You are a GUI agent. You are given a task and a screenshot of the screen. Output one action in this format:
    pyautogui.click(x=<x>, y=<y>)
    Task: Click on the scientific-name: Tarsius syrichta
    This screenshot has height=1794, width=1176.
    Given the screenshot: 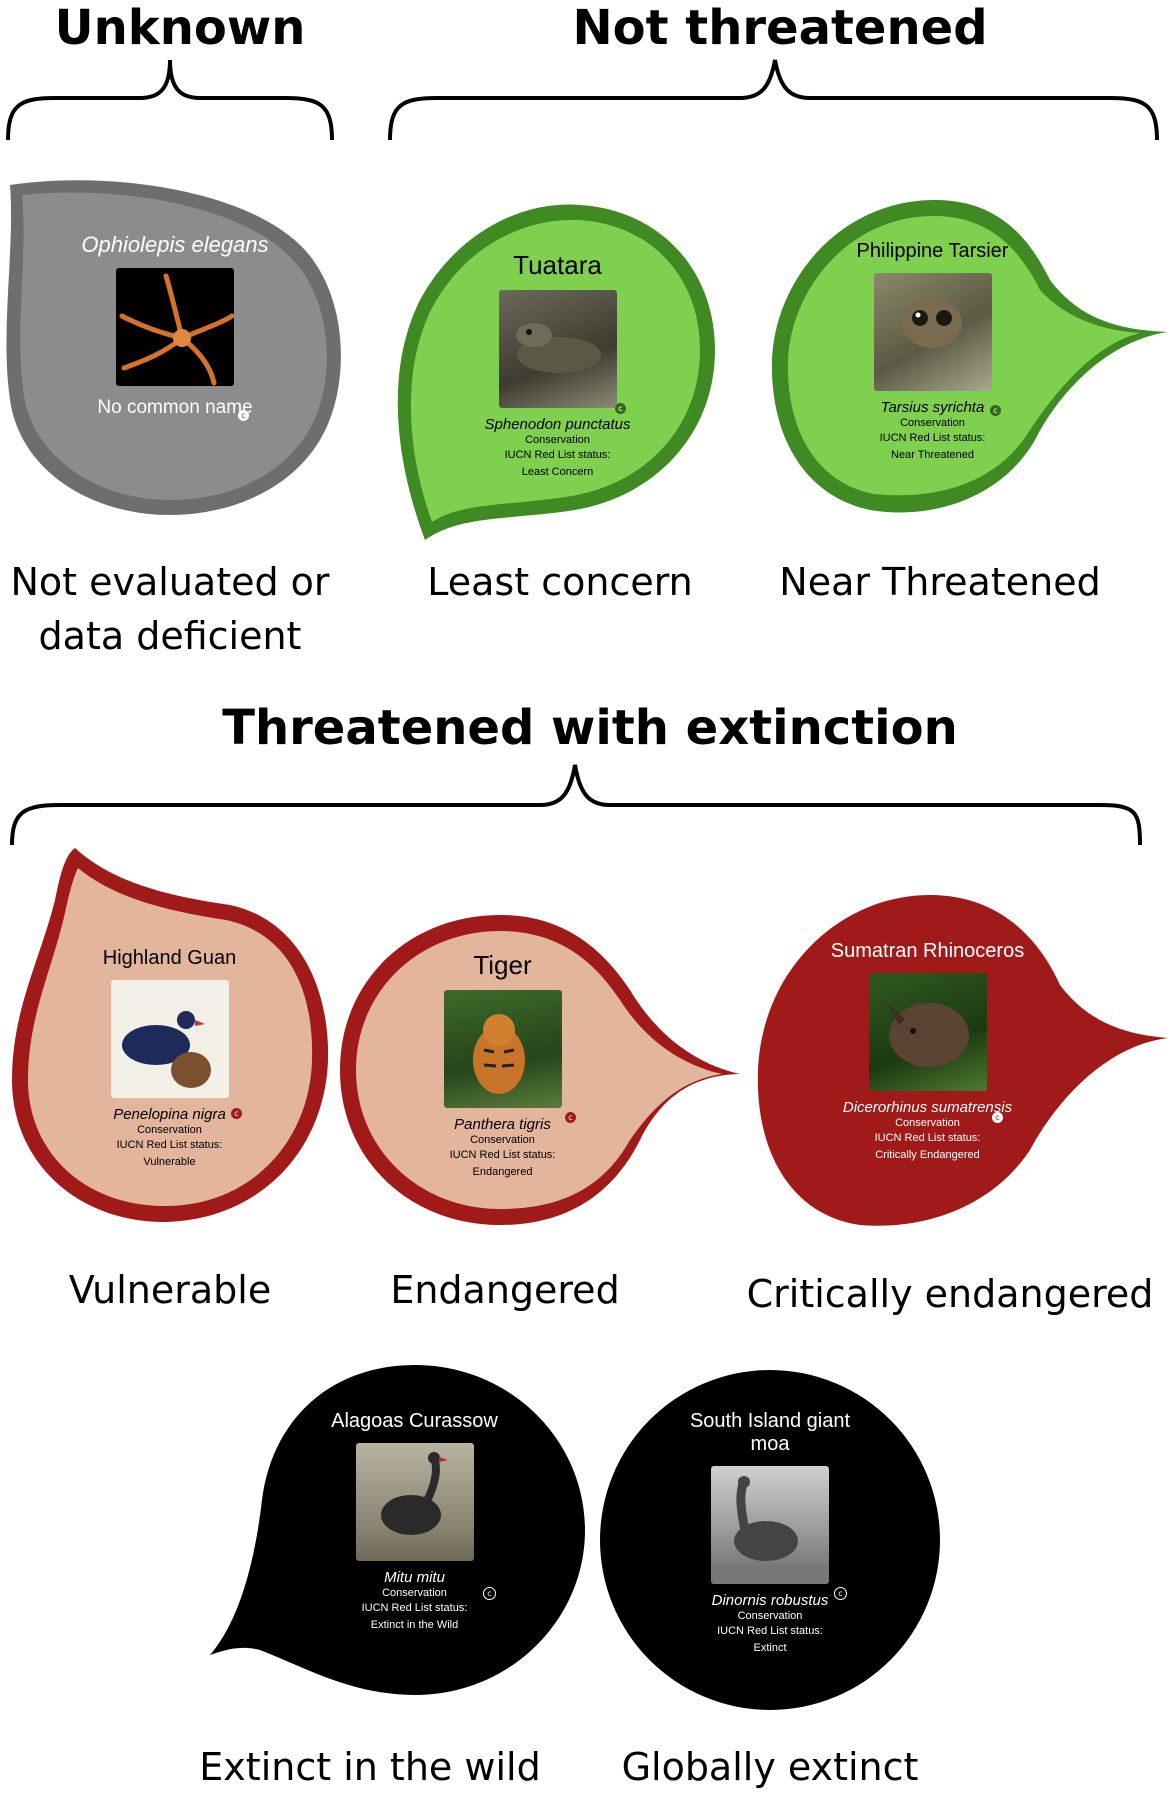 What is the action you would take?
    pyautogui.click(x=932, y=407)
    